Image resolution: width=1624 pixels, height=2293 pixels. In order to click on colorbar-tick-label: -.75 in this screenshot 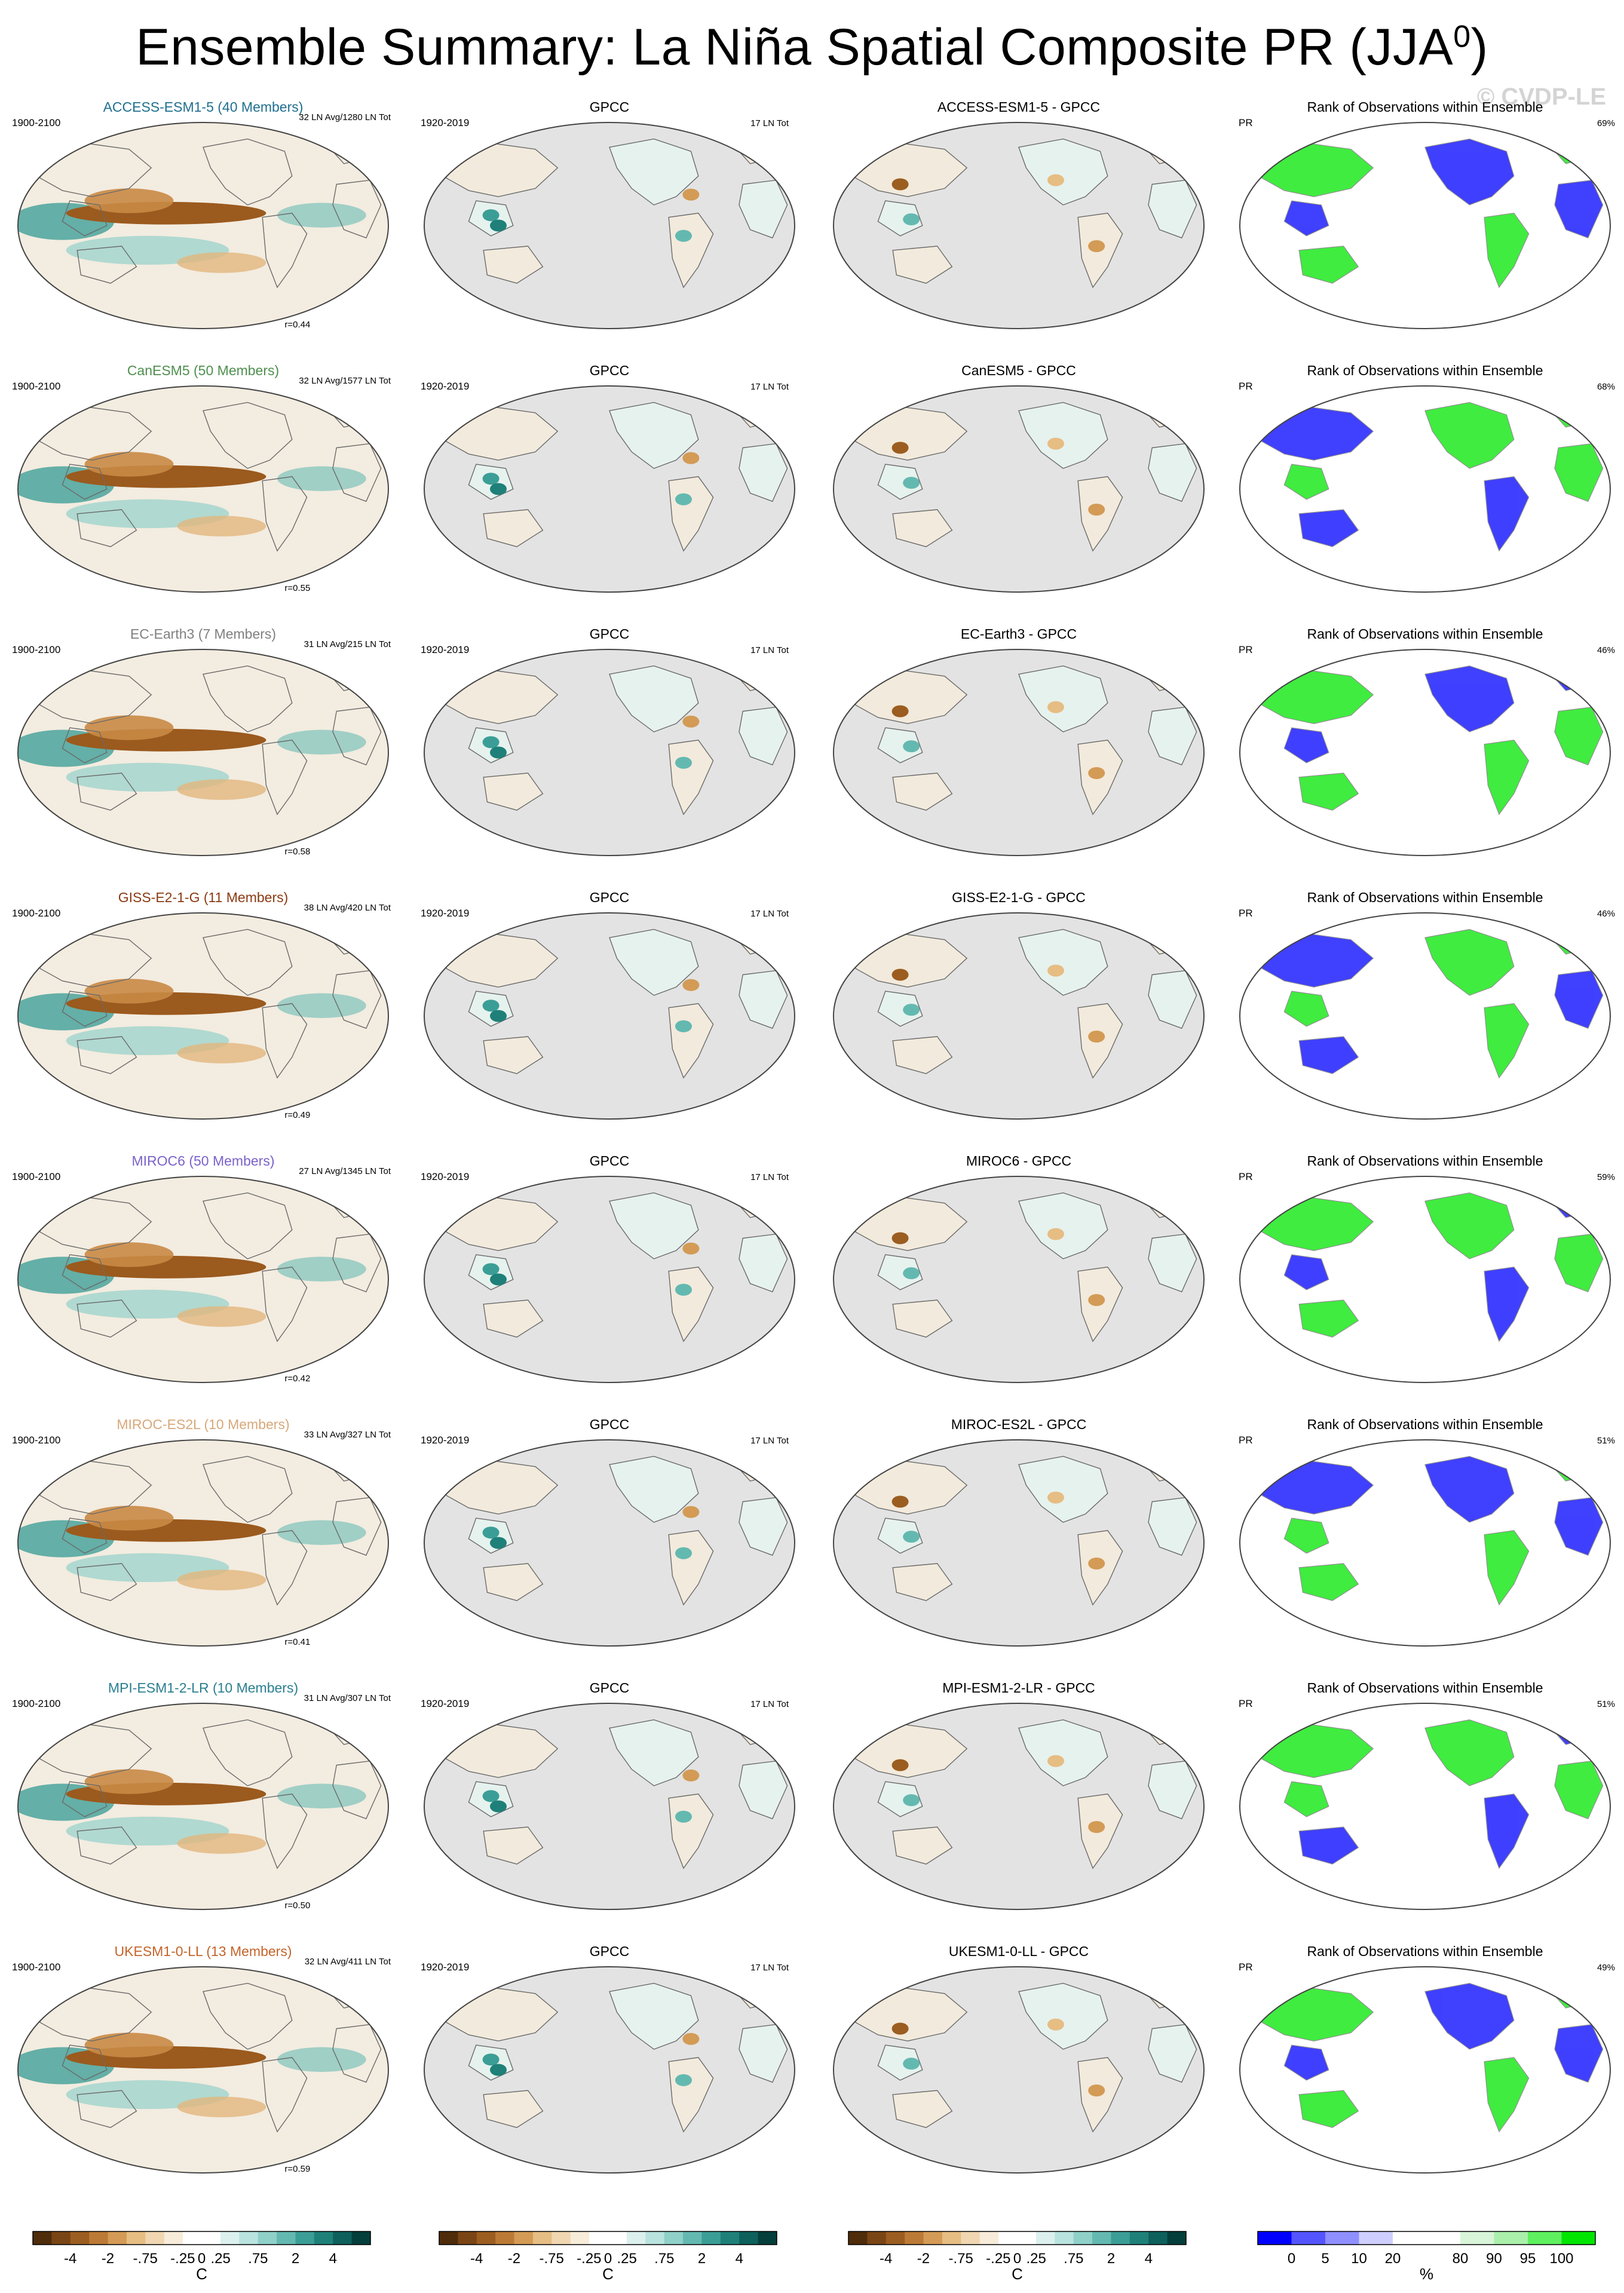, I will do `click(960, 2259)`.